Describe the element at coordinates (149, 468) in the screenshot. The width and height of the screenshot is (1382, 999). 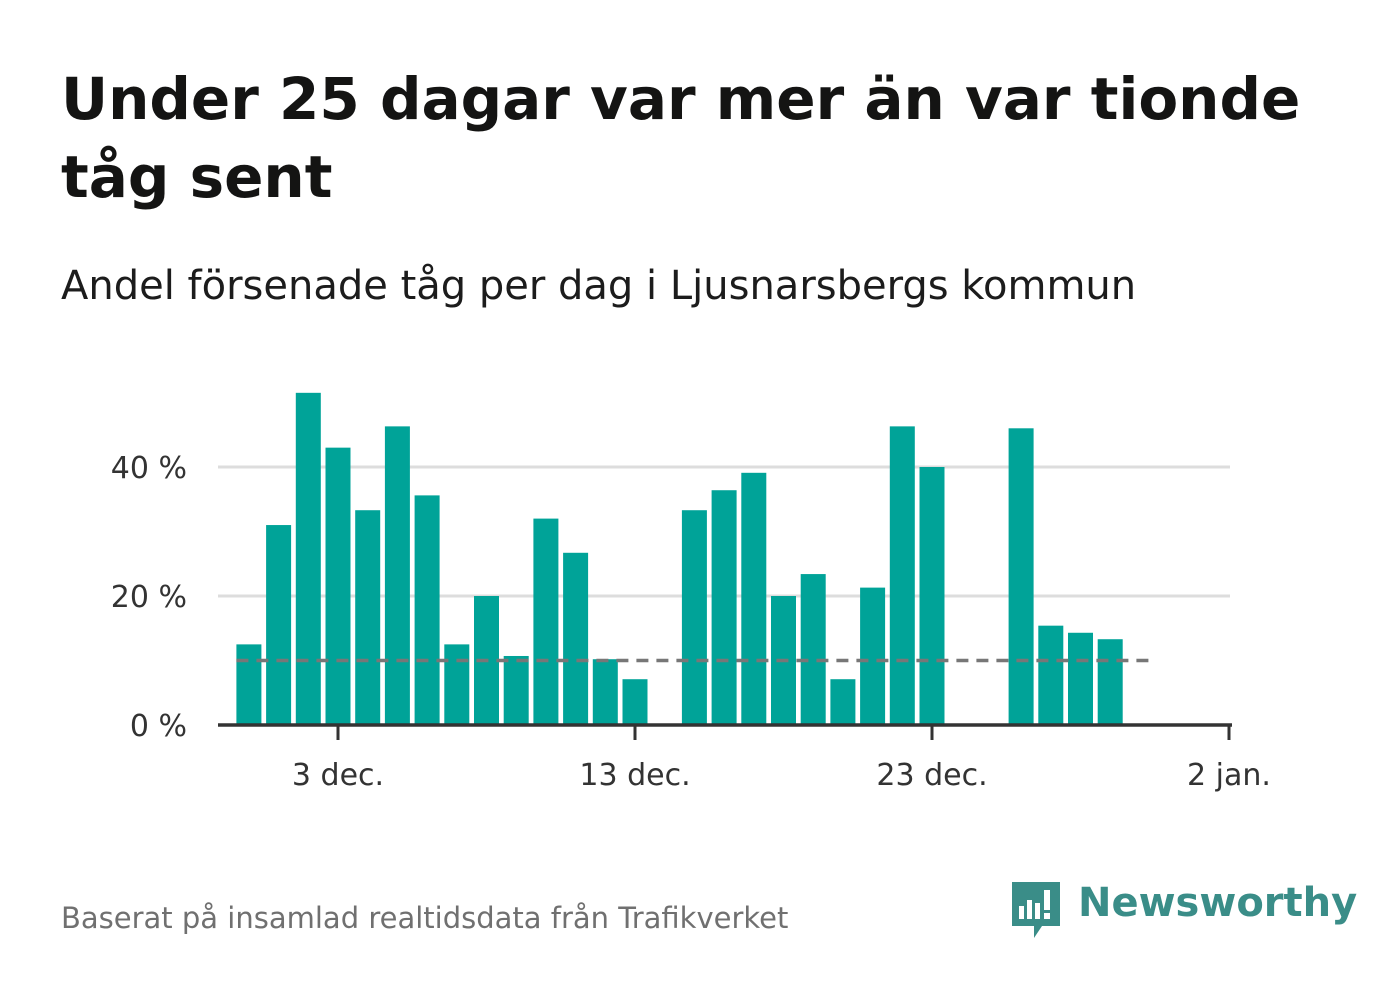
I see `y-tick-label: 40 %` at that location.